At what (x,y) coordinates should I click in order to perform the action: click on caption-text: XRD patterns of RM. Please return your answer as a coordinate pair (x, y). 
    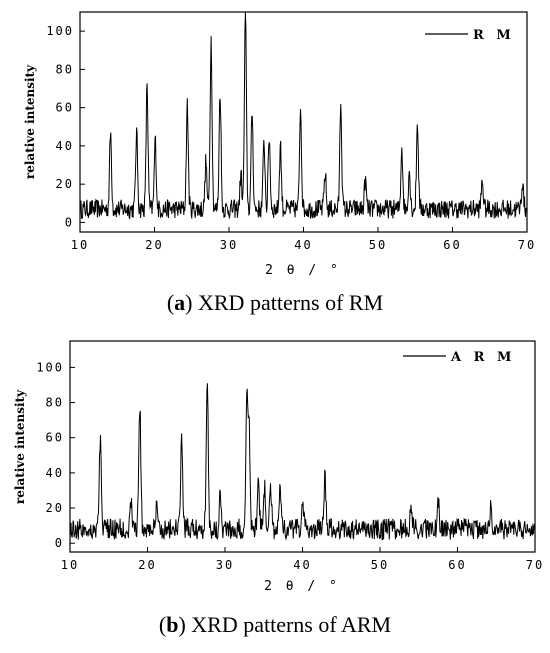
    Looking at the image, I should click on (291, 302).